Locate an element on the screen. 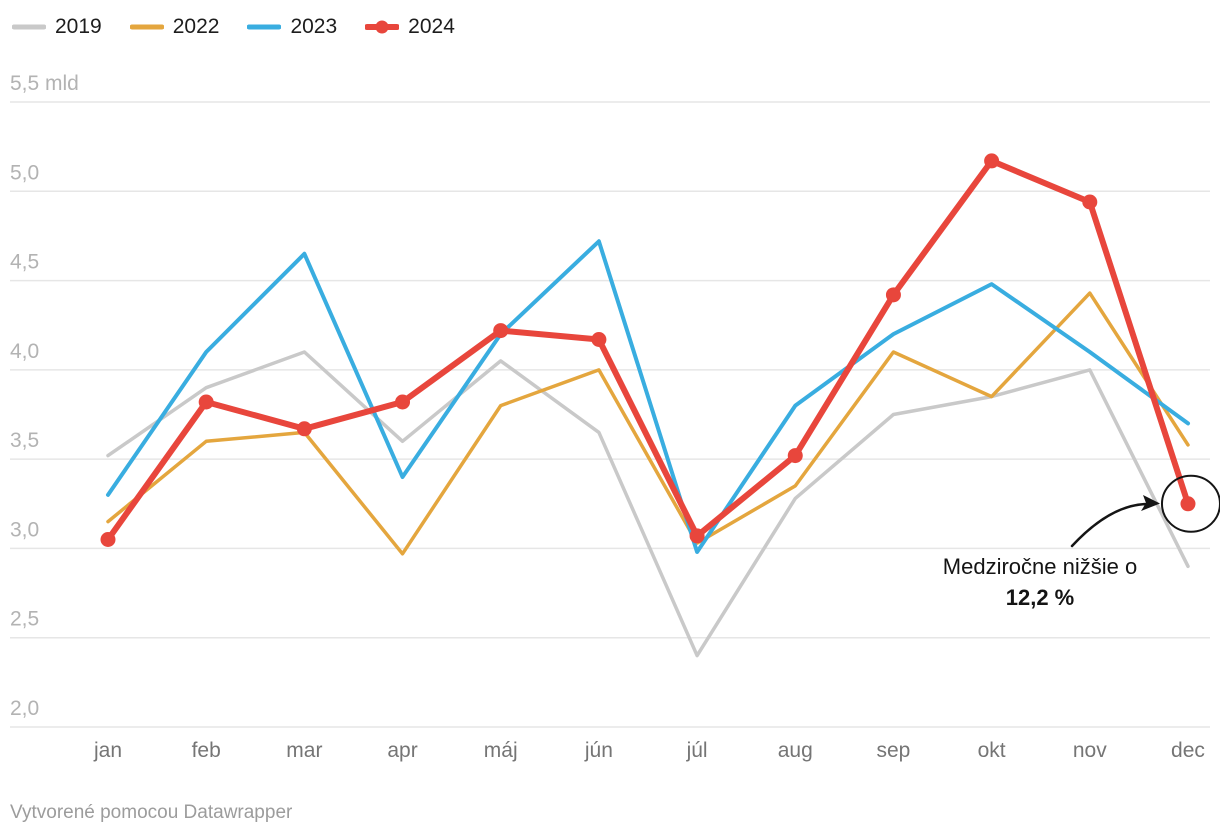 The image size is (1220, 840). x-tick-label-feb: feb is located at coordinates (206, 750).